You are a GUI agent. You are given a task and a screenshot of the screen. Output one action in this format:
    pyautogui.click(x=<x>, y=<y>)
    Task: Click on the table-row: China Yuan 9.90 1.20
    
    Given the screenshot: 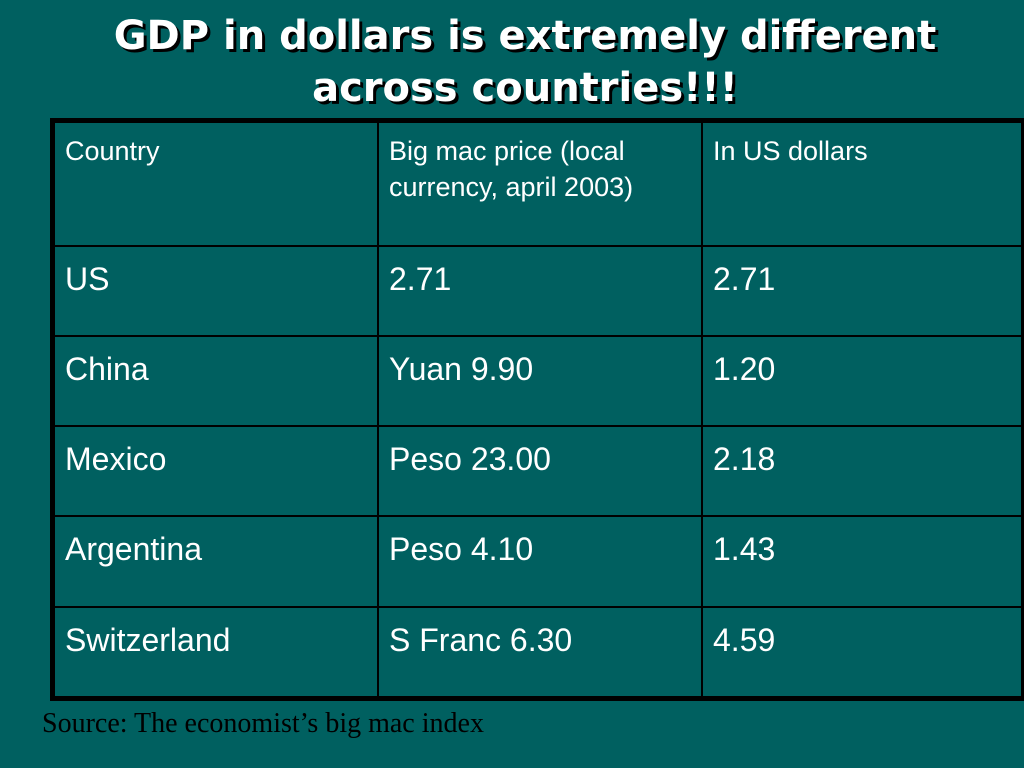 What is the action you would take?
    pyautogui.click(x=538, y=381)
    